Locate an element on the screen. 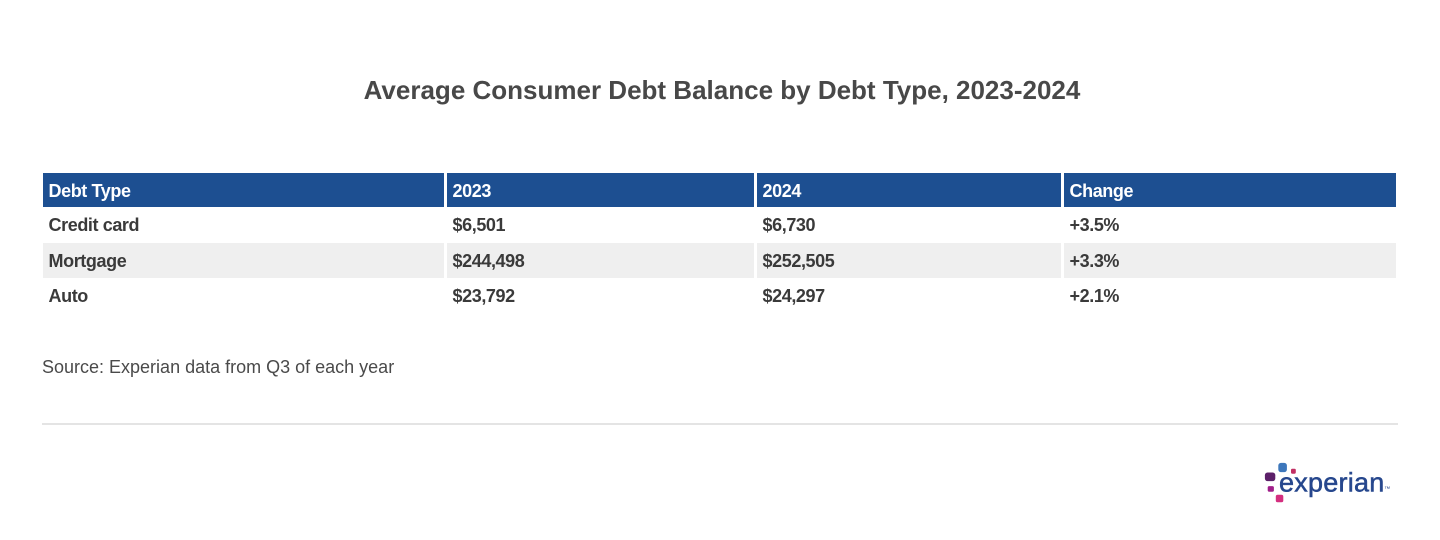 The image size is (1440, 540). svg-text: experian is located at coordinates (1332, 483).